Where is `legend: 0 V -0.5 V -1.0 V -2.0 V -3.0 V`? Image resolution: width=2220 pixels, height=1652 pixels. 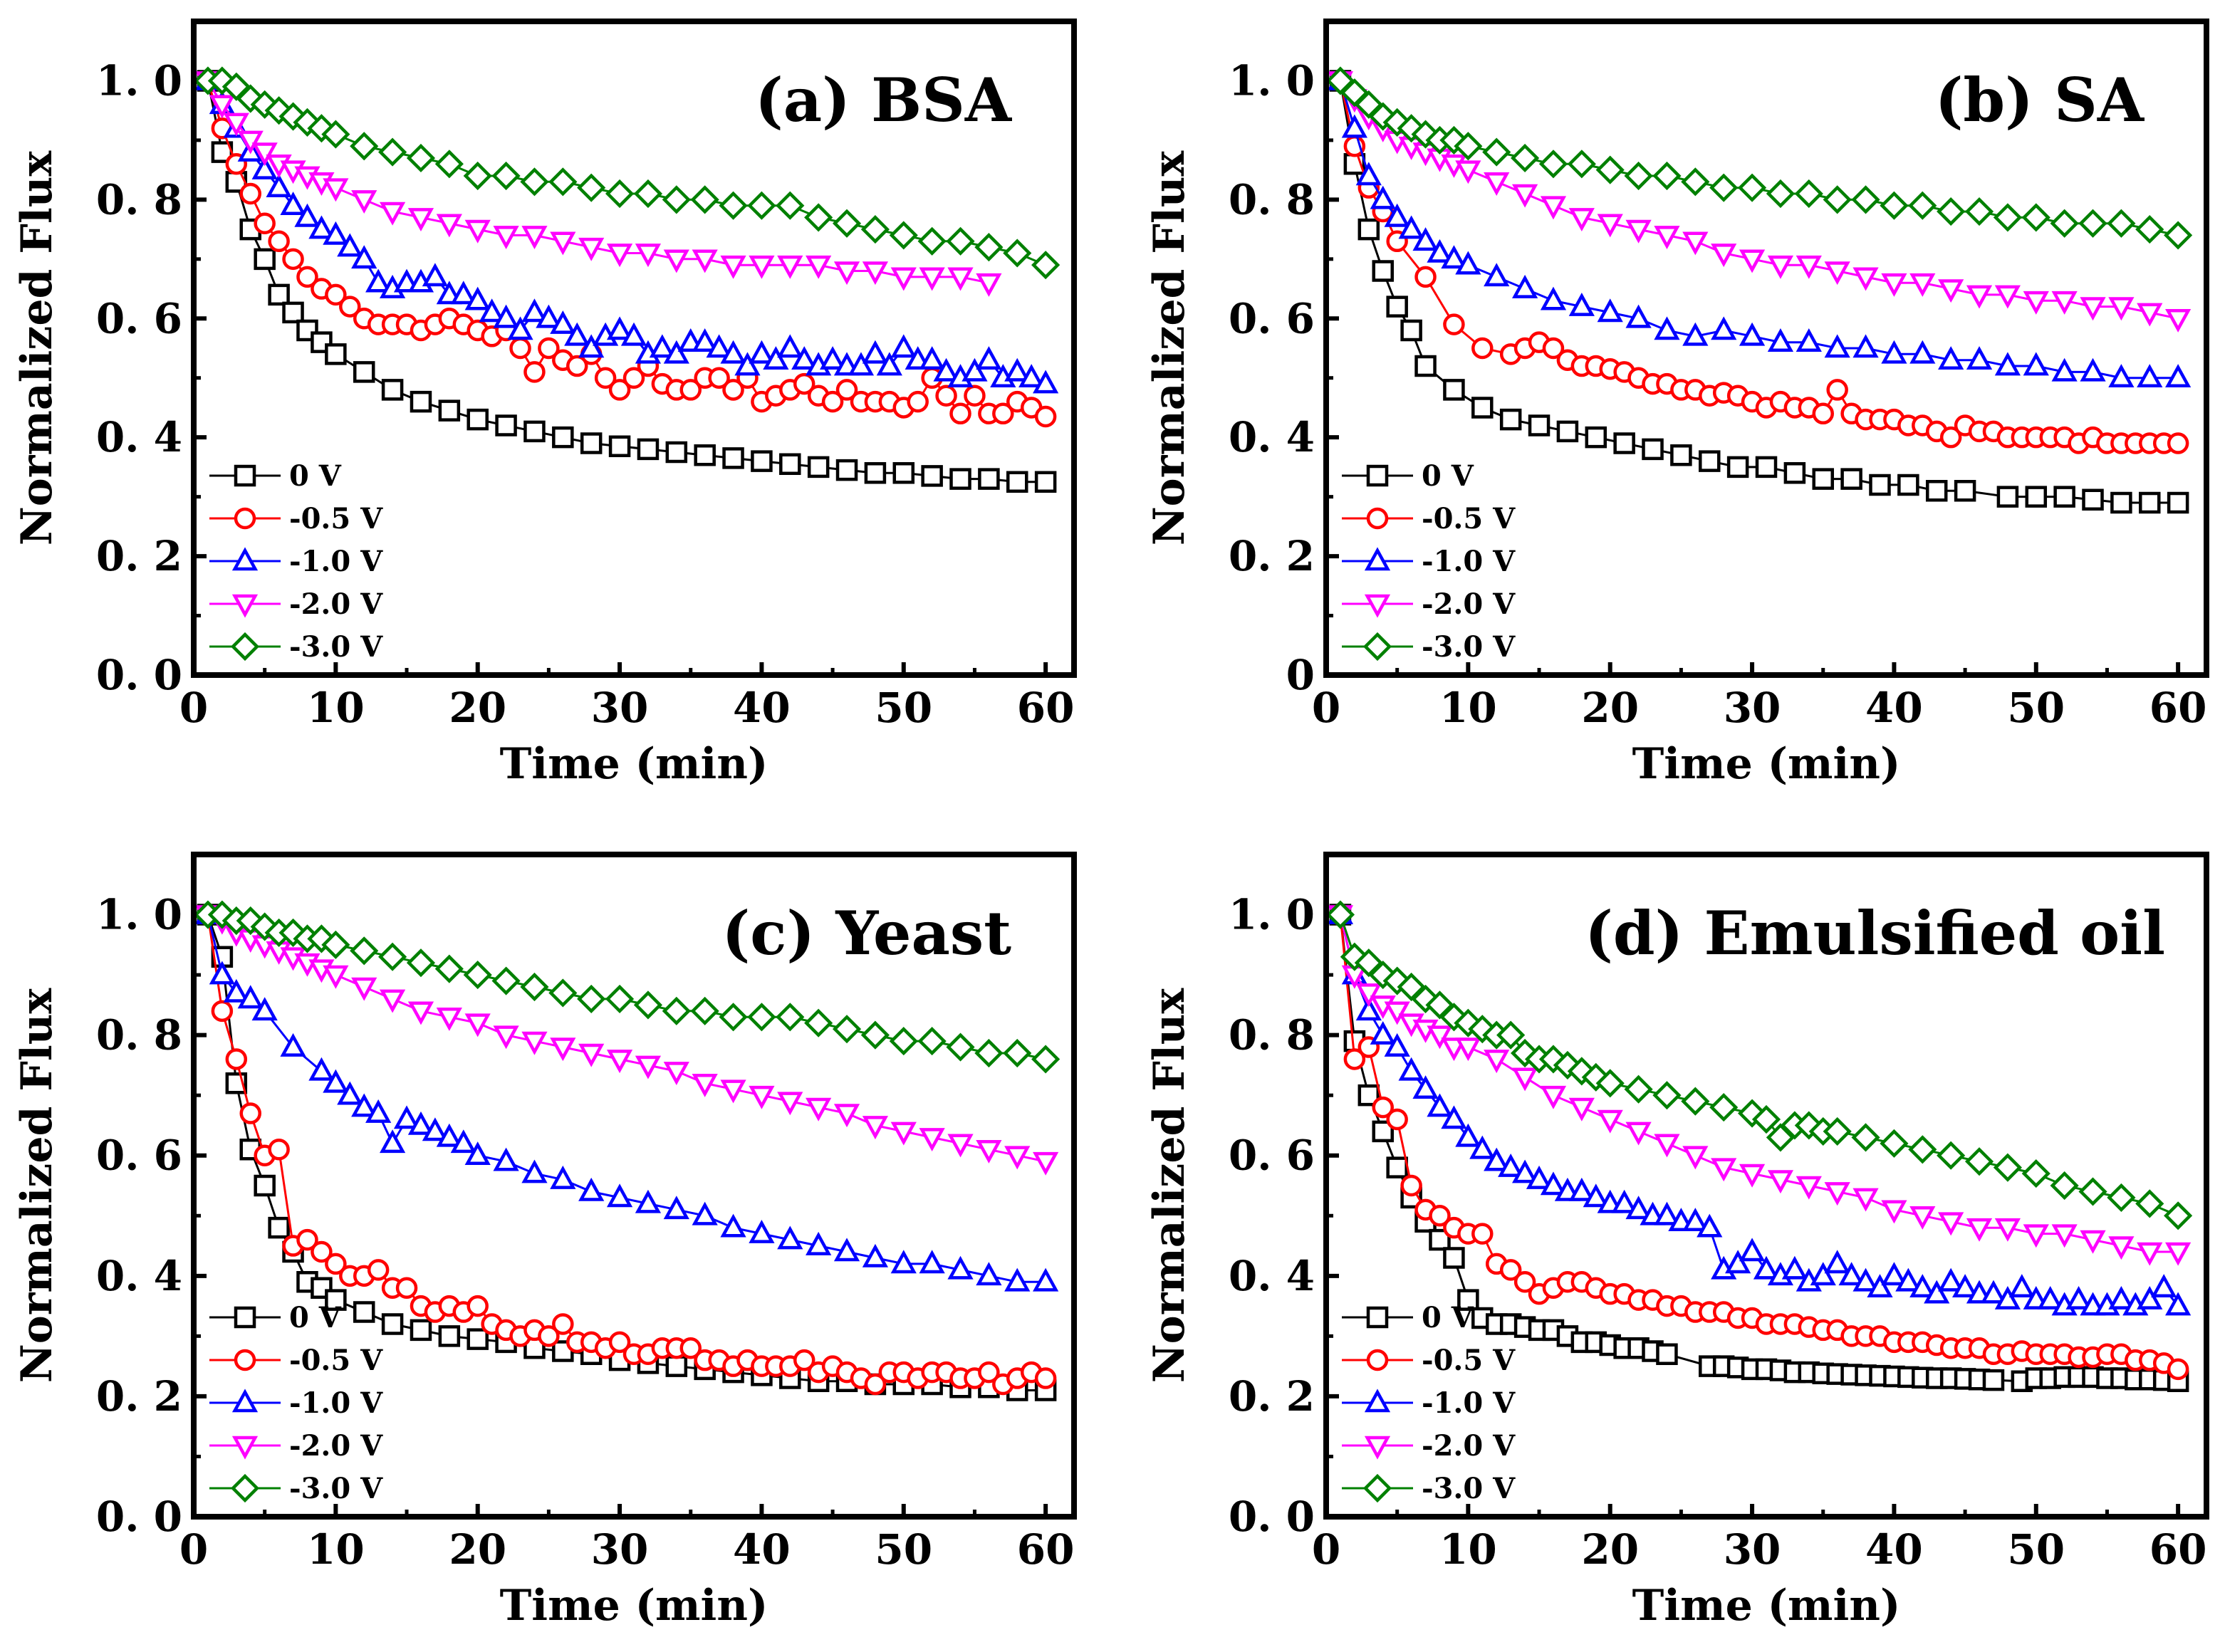 legend: 0 V -0.5 V -1.0 V -2.0 V -3.0 V is located at coordinates (1429, 561).